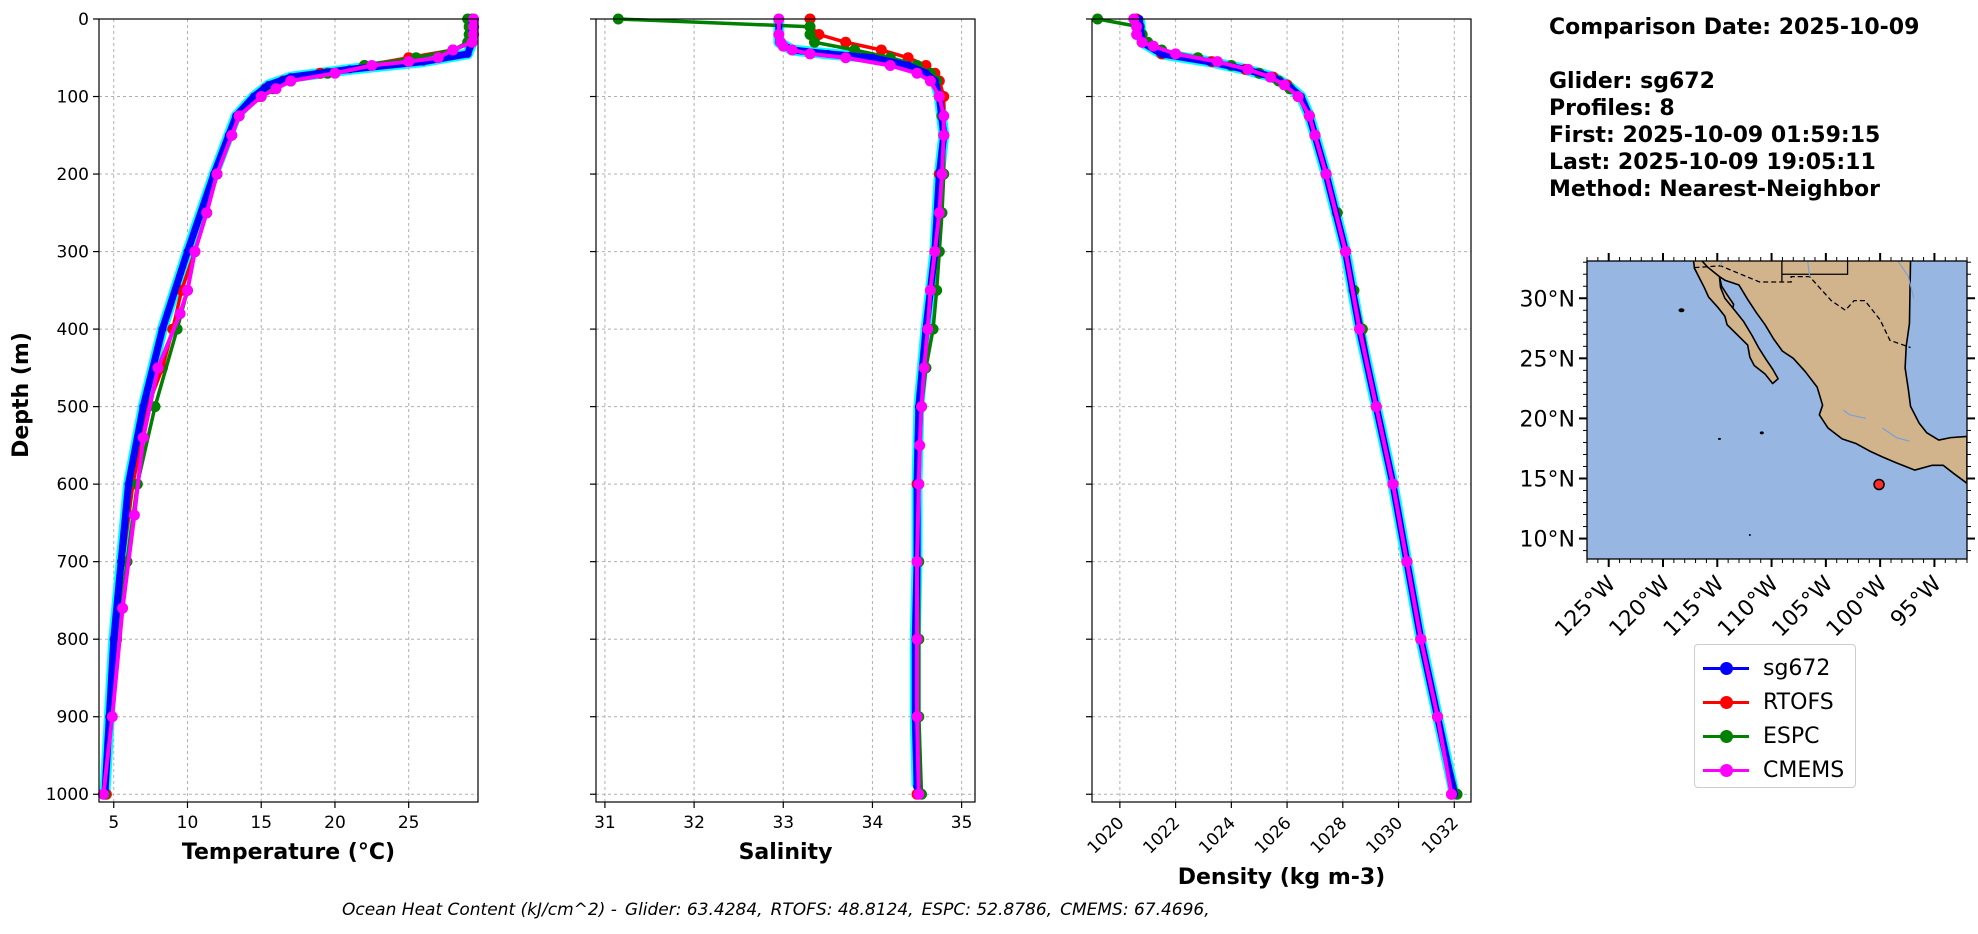  What do you see at coordinates (1282, 877) in the screenshot?
I see `x-axis-label: Density (kg m-3)` at bounding box center [1282, 877].